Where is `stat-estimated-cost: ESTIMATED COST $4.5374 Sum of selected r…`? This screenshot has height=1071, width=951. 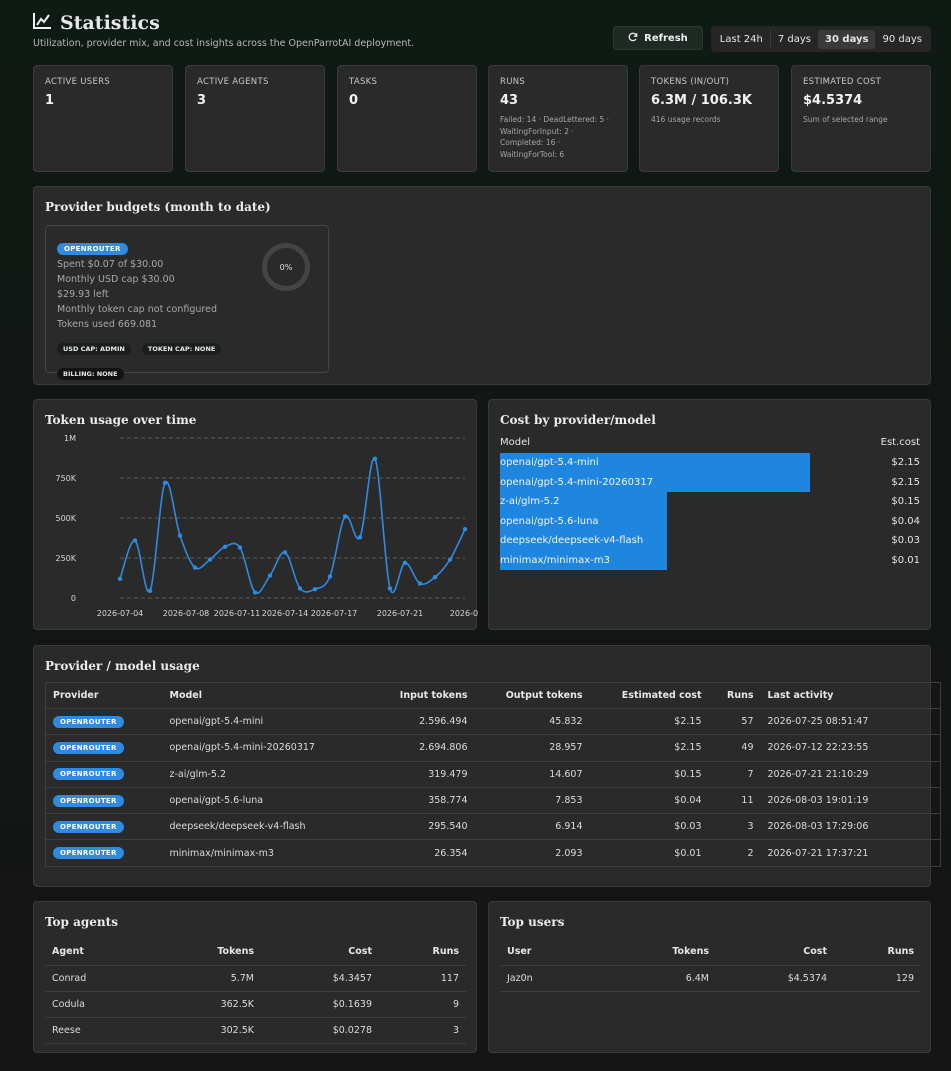 stat-estimated-cost: ESTIMATED COST $4.5374 Sum of selected r… is located at coordinates (861, 118).